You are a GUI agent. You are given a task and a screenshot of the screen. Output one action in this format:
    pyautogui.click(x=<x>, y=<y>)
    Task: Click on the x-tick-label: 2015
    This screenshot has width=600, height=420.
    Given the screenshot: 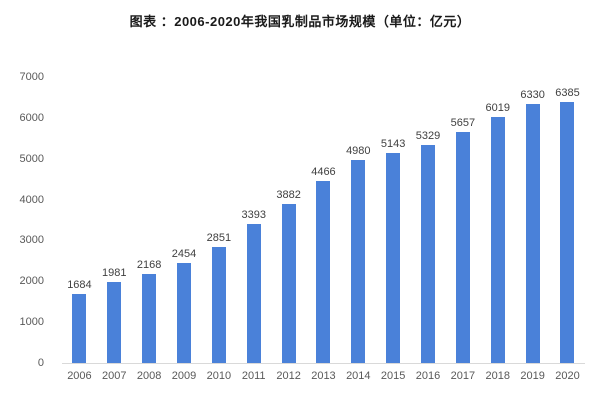 What is the action you would take?
    pyautogui.click(x=393, y=376)
    